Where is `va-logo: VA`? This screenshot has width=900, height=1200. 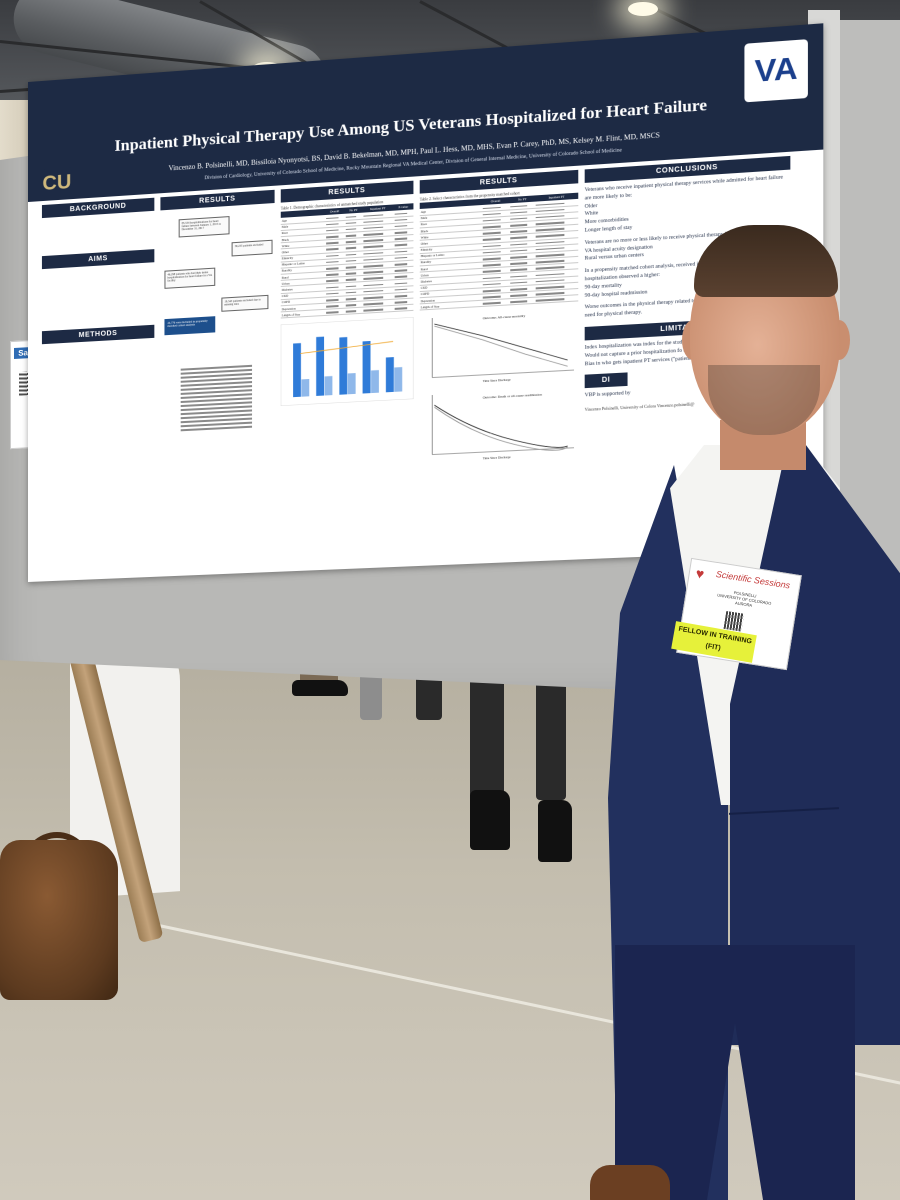
va-logo: VA is located at coordinates (775, 70).